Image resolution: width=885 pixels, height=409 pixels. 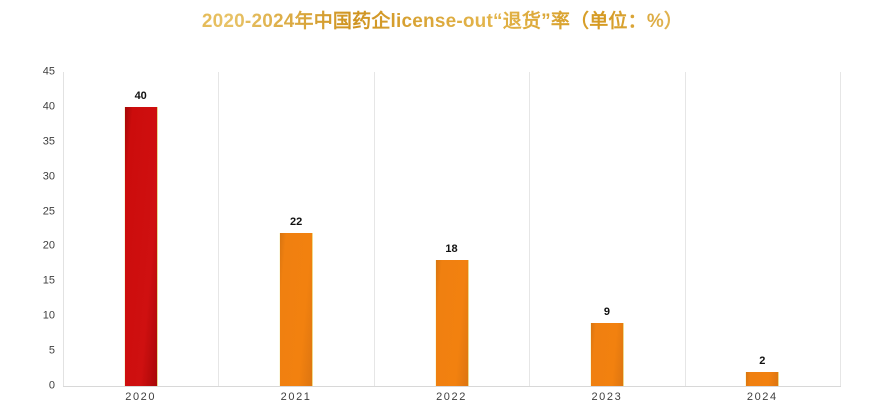 I want to click on x-axis: 2020 2021 2022 2023 2024, so click(x=452, y=400).